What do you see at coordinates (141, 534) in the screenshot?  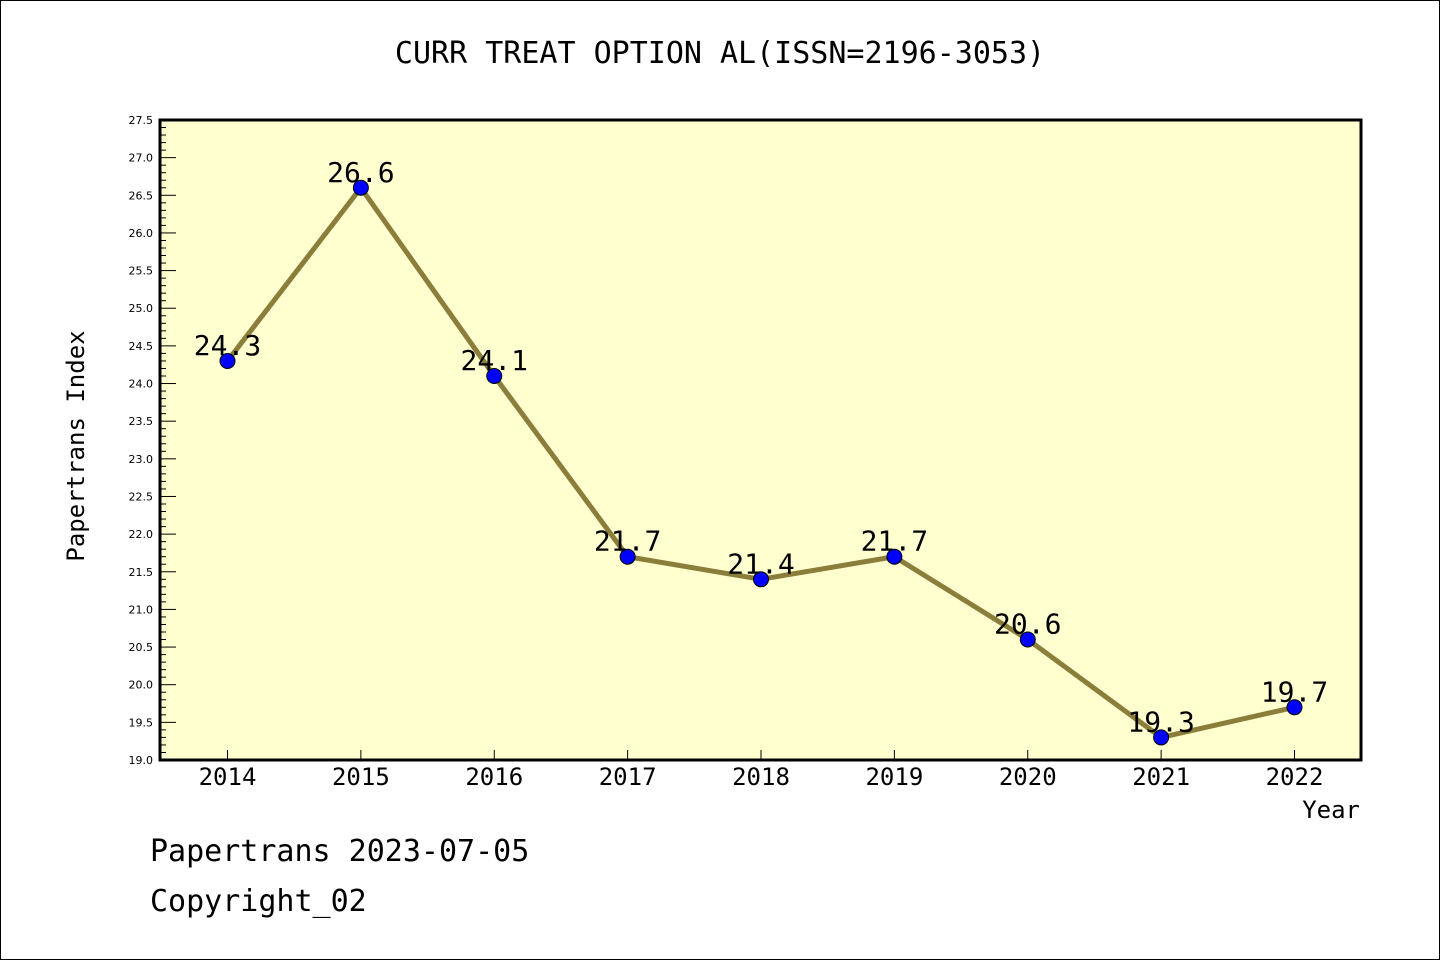 I see `y-tick-label: 22.0` at bounding box center [141, 534].